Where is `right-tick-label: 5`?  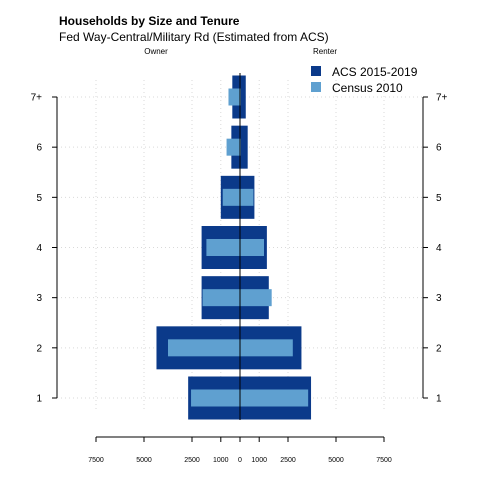 right-tick-label: 5 is located at coordinates (439, 198).